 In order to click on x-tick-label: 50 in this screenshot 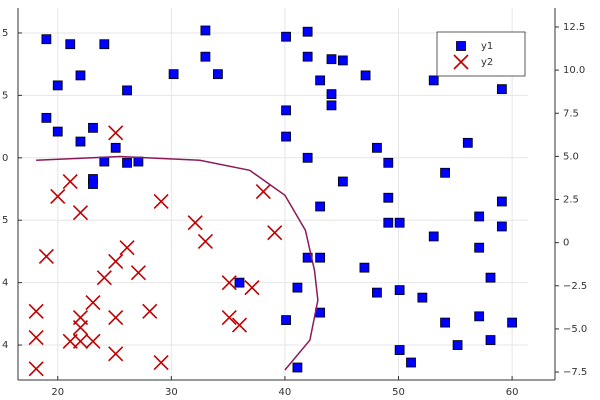, I will do `click(398, 392)`.